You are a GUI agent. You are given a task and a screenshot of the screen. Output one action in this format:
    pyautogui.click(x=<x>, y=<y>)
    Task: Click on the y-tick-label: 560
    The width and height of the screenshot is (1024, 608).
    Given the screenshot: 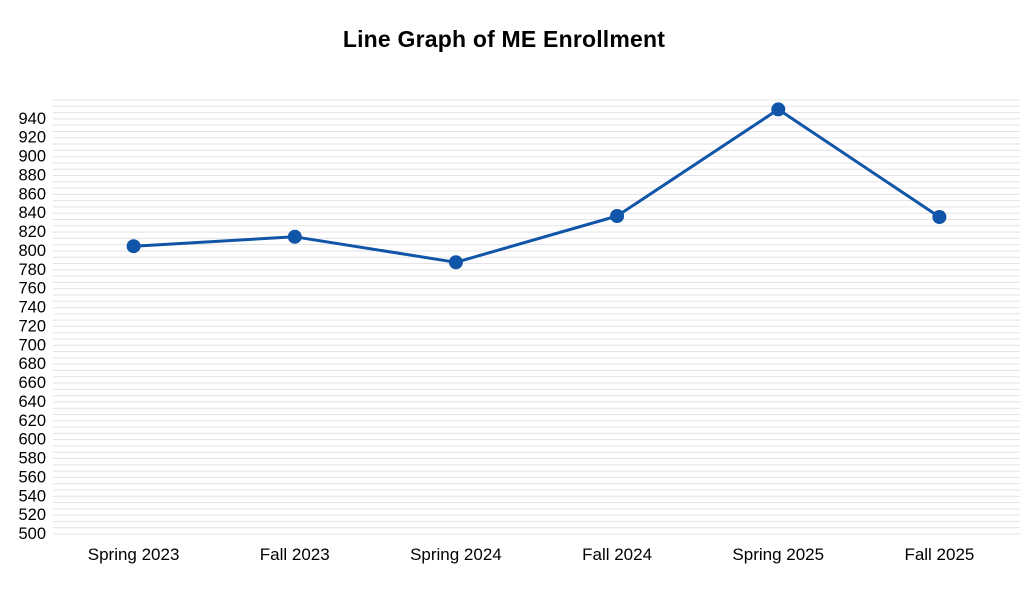 What is the action you would take?
    pyautogui.click(x=32, y=477)
    